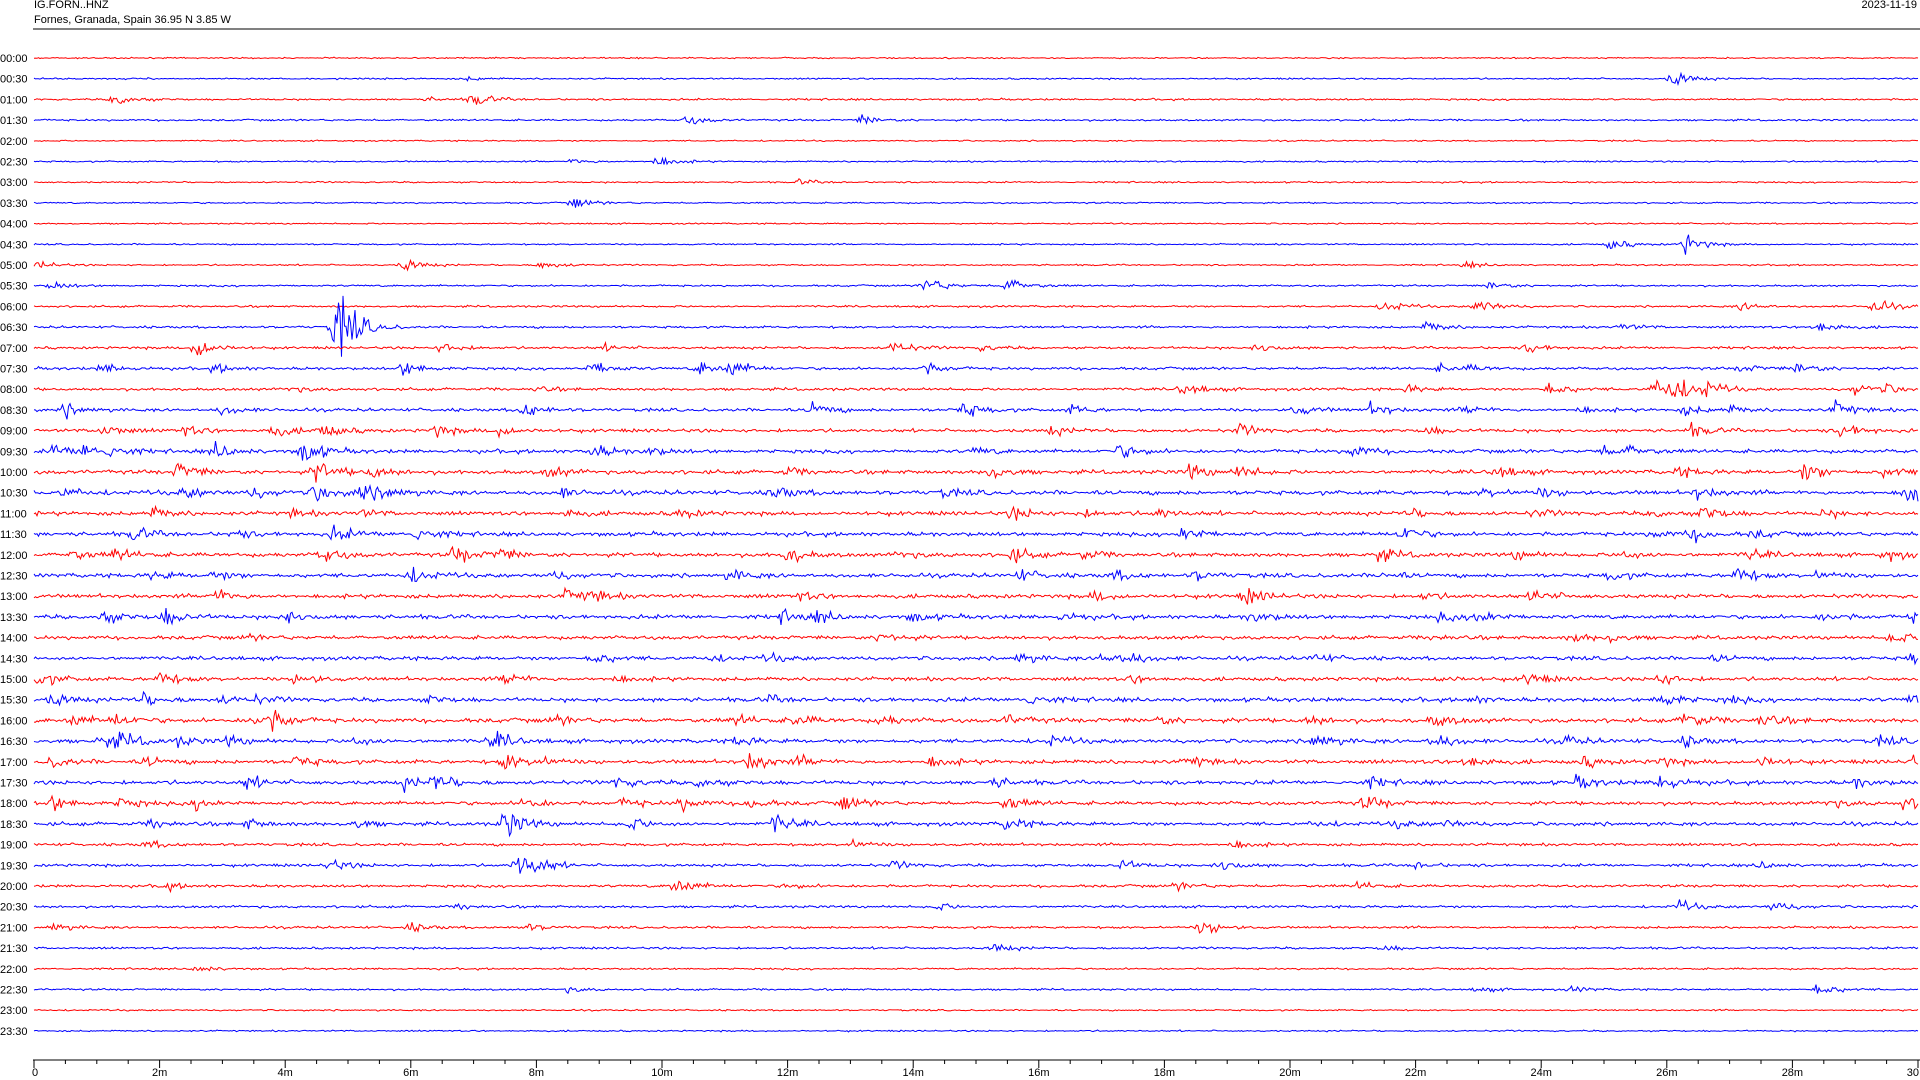 The width and height of the screenshot is (1920, 1080). I want to click on row-label: 08:00, so click(14, 390).